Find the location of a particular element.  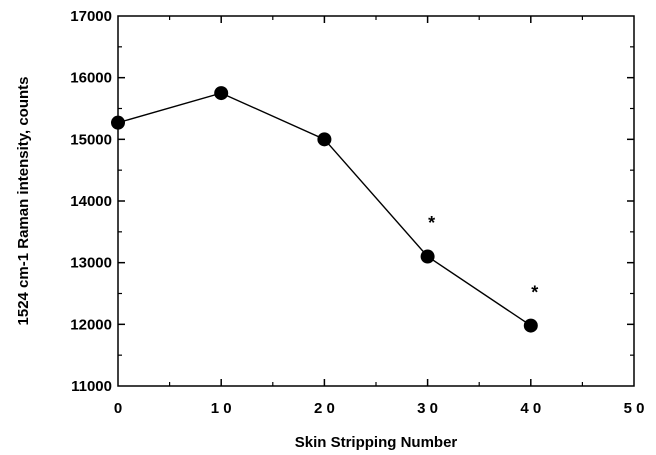

x-tick-label: 1 0 is located at coordinates (221, 408).